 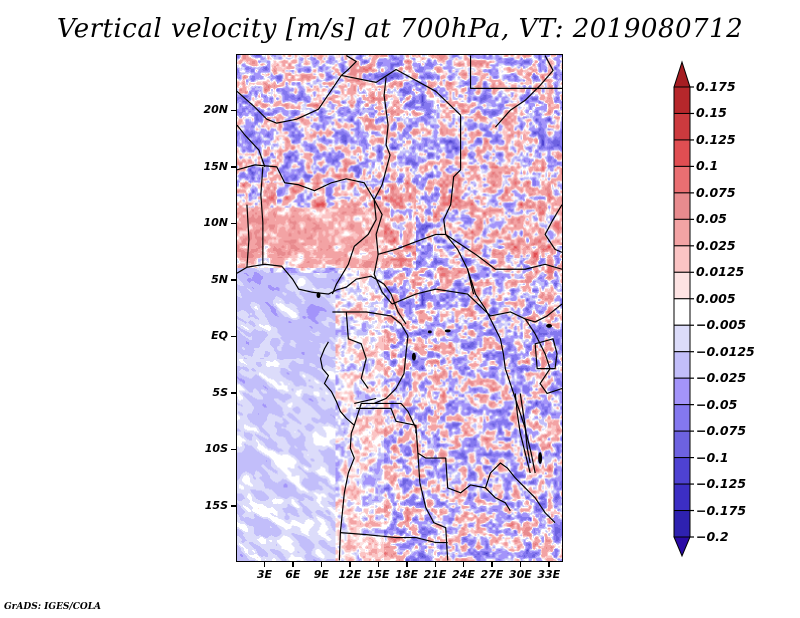 What do you see at coordinates (337, 451) in the screenshot?
I see `coastline-central-africa` at bounding box center [337, 451].